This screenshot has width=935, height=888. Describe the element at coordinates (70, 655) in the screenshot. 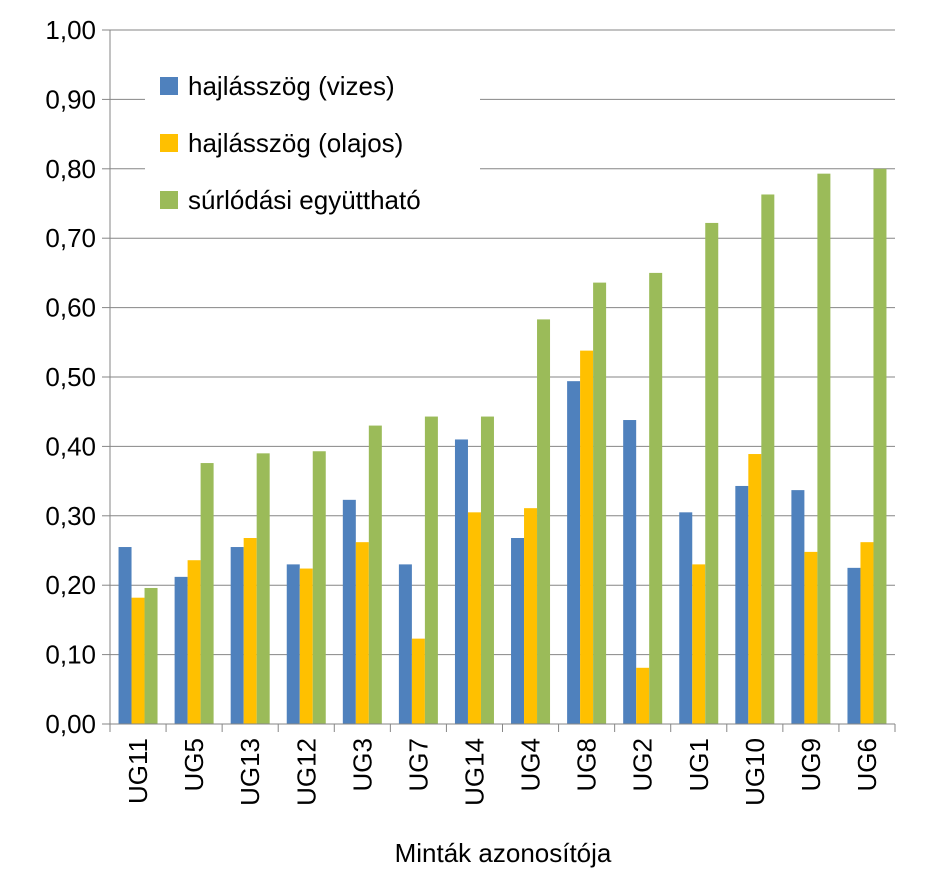

I see `y-tick-label: 0,10` at that location.